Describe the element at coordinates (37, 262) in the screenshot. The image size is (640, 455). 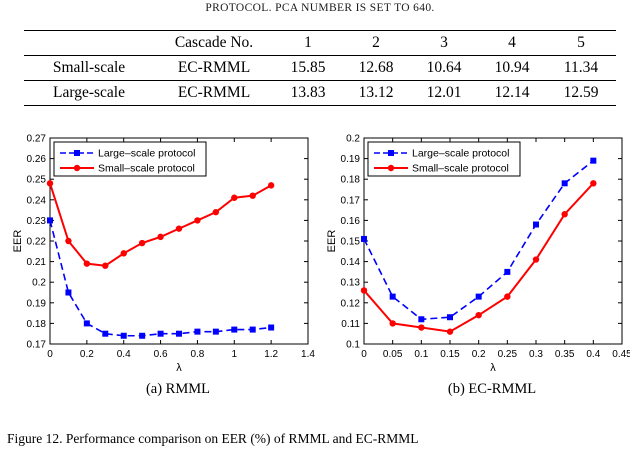
I see `y-tick-label: 0.21` at that location.